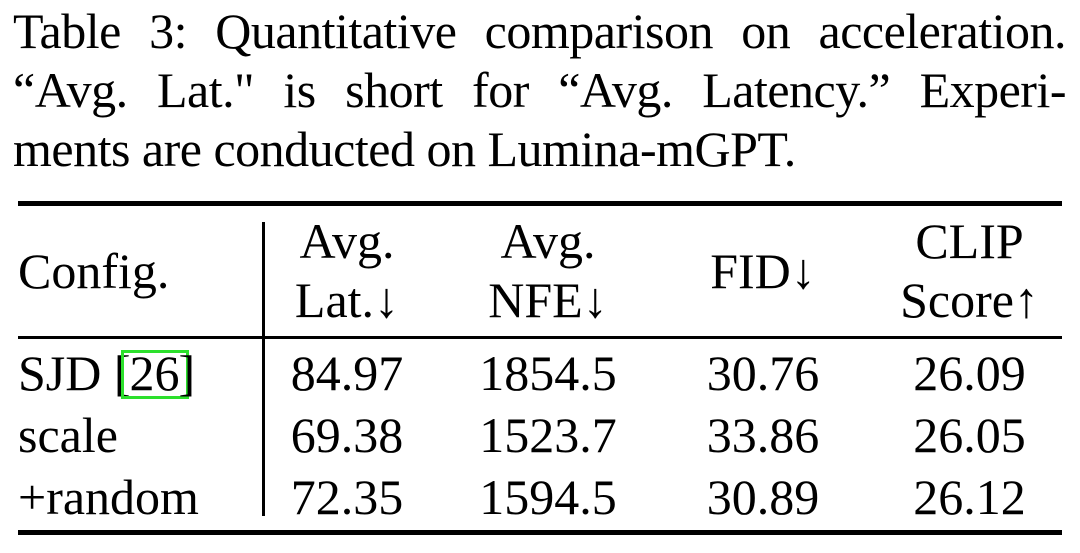 The height and width of the screenshot is (553, 1080). What do you see at coordinates (548, 271) in the screenshot?
I see `column-header-avg-nfe: Avg. NFE↓` at bounding box center [548, 271].